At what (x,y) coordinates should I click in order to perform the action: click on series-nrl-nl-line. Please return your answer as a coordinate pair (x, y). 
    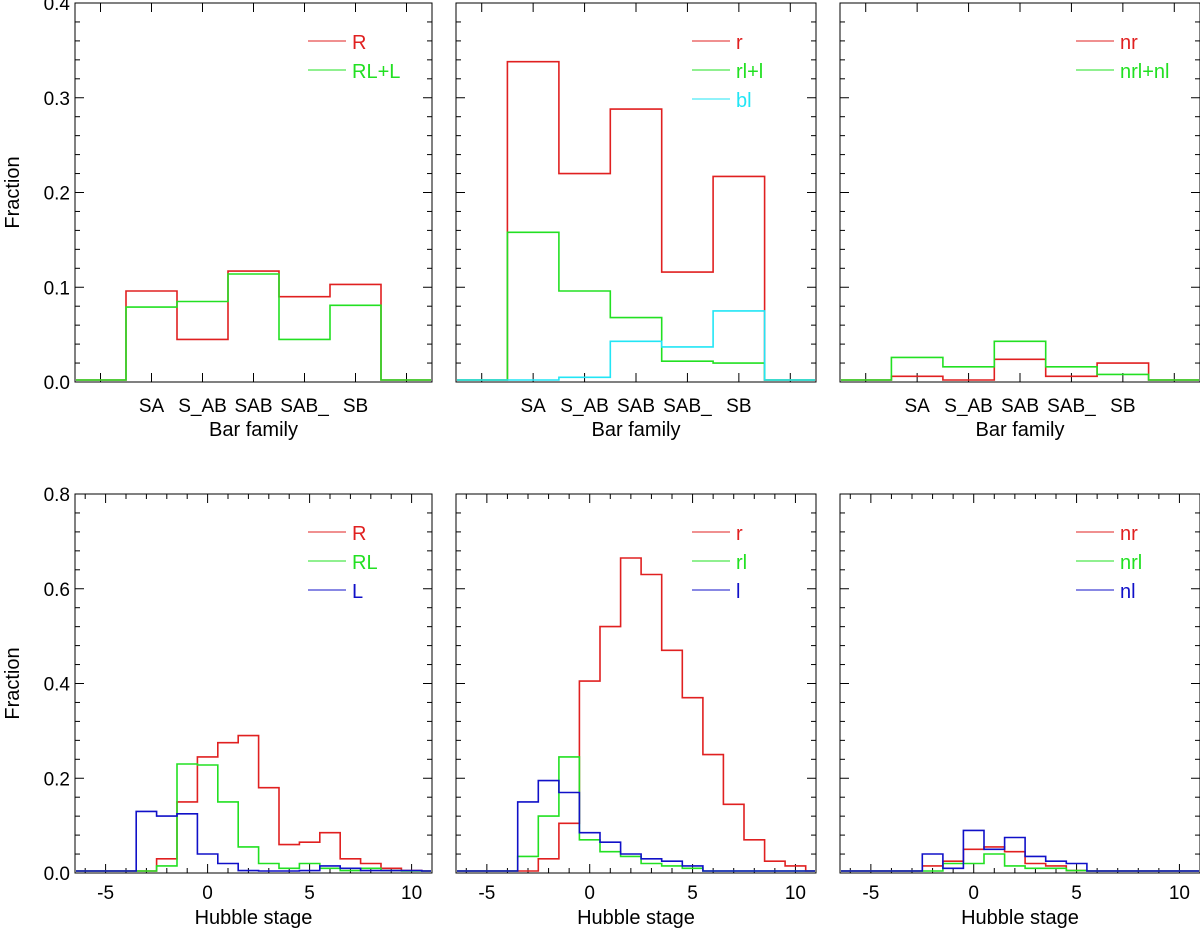
    Looking at the image, I should click on (1020, 360).